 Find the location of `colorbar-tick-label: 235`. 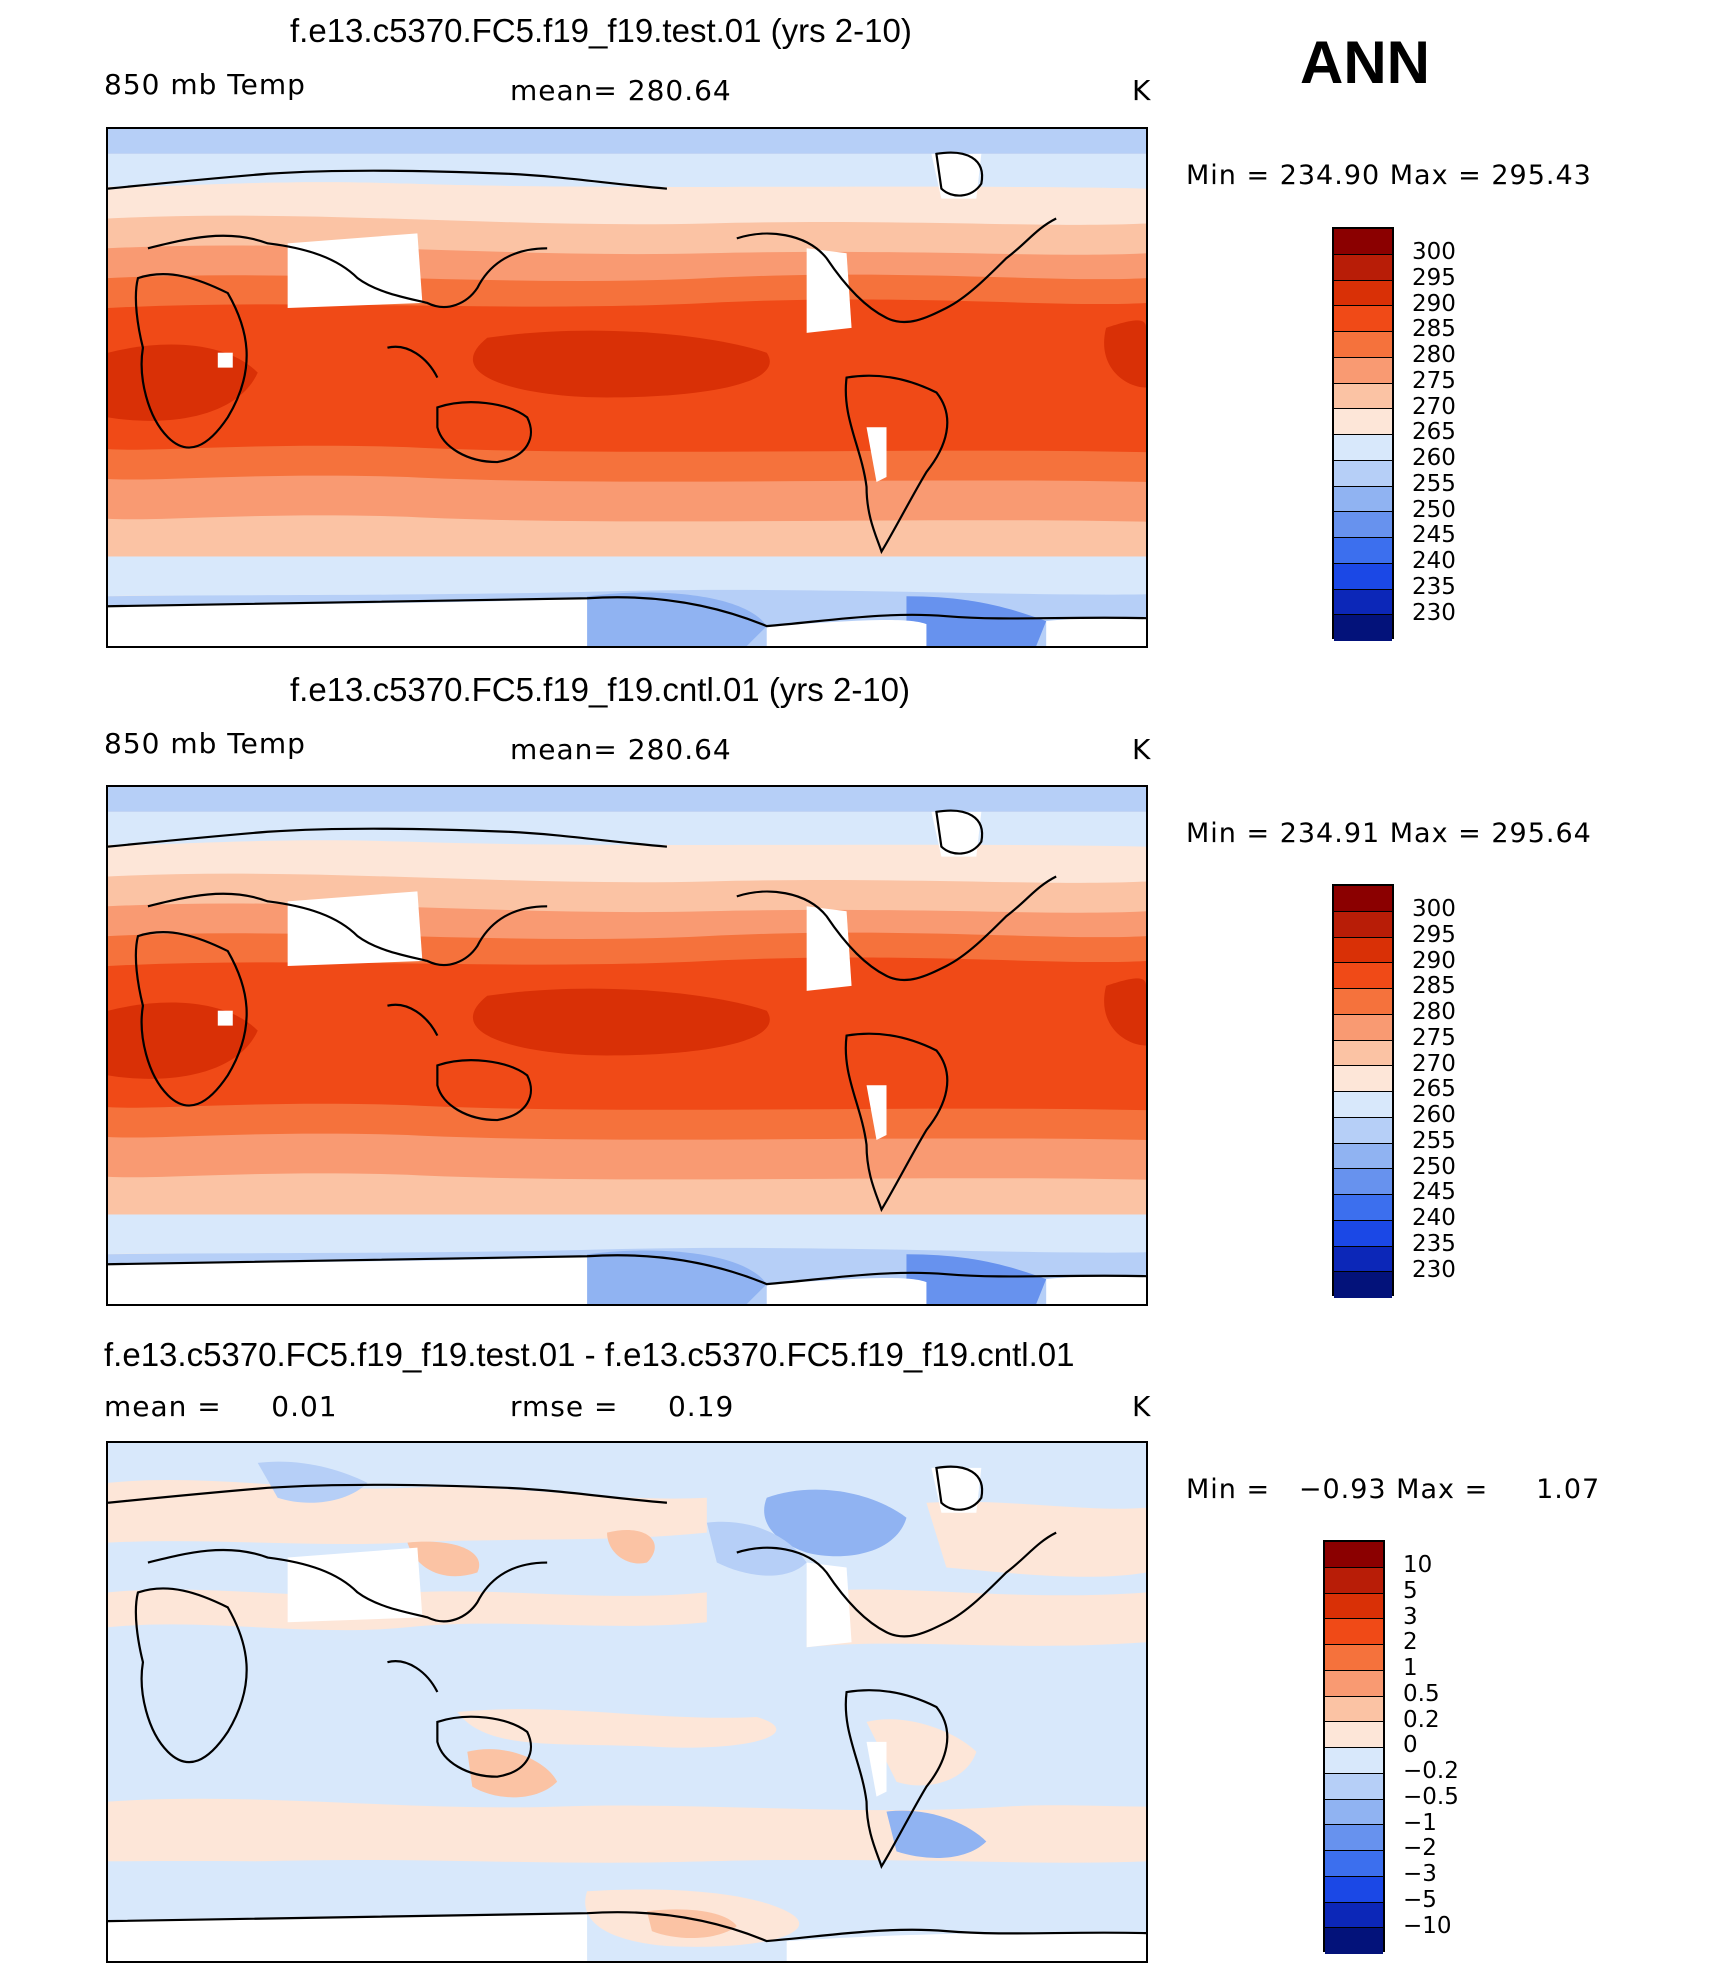

colorbar-tick-label: 235 is located at coordinates (1434, 586).